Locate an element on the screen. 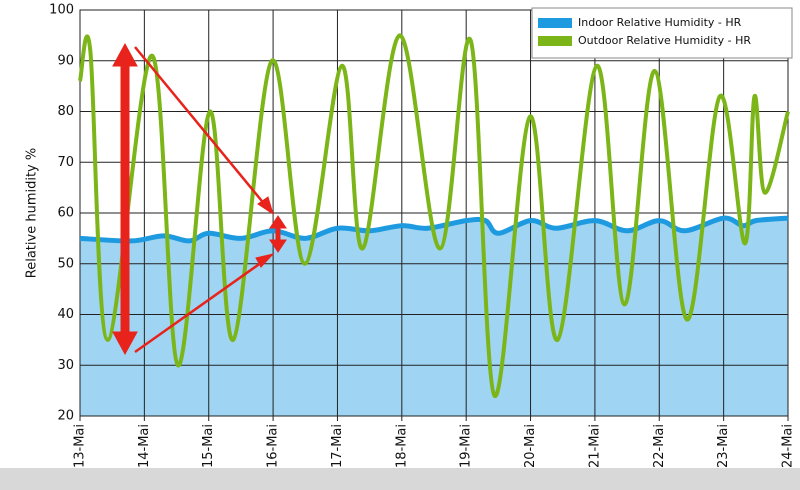 The image size is (800, 490). x-tick-label: 24-Mai is located at coordinates (788, 446).